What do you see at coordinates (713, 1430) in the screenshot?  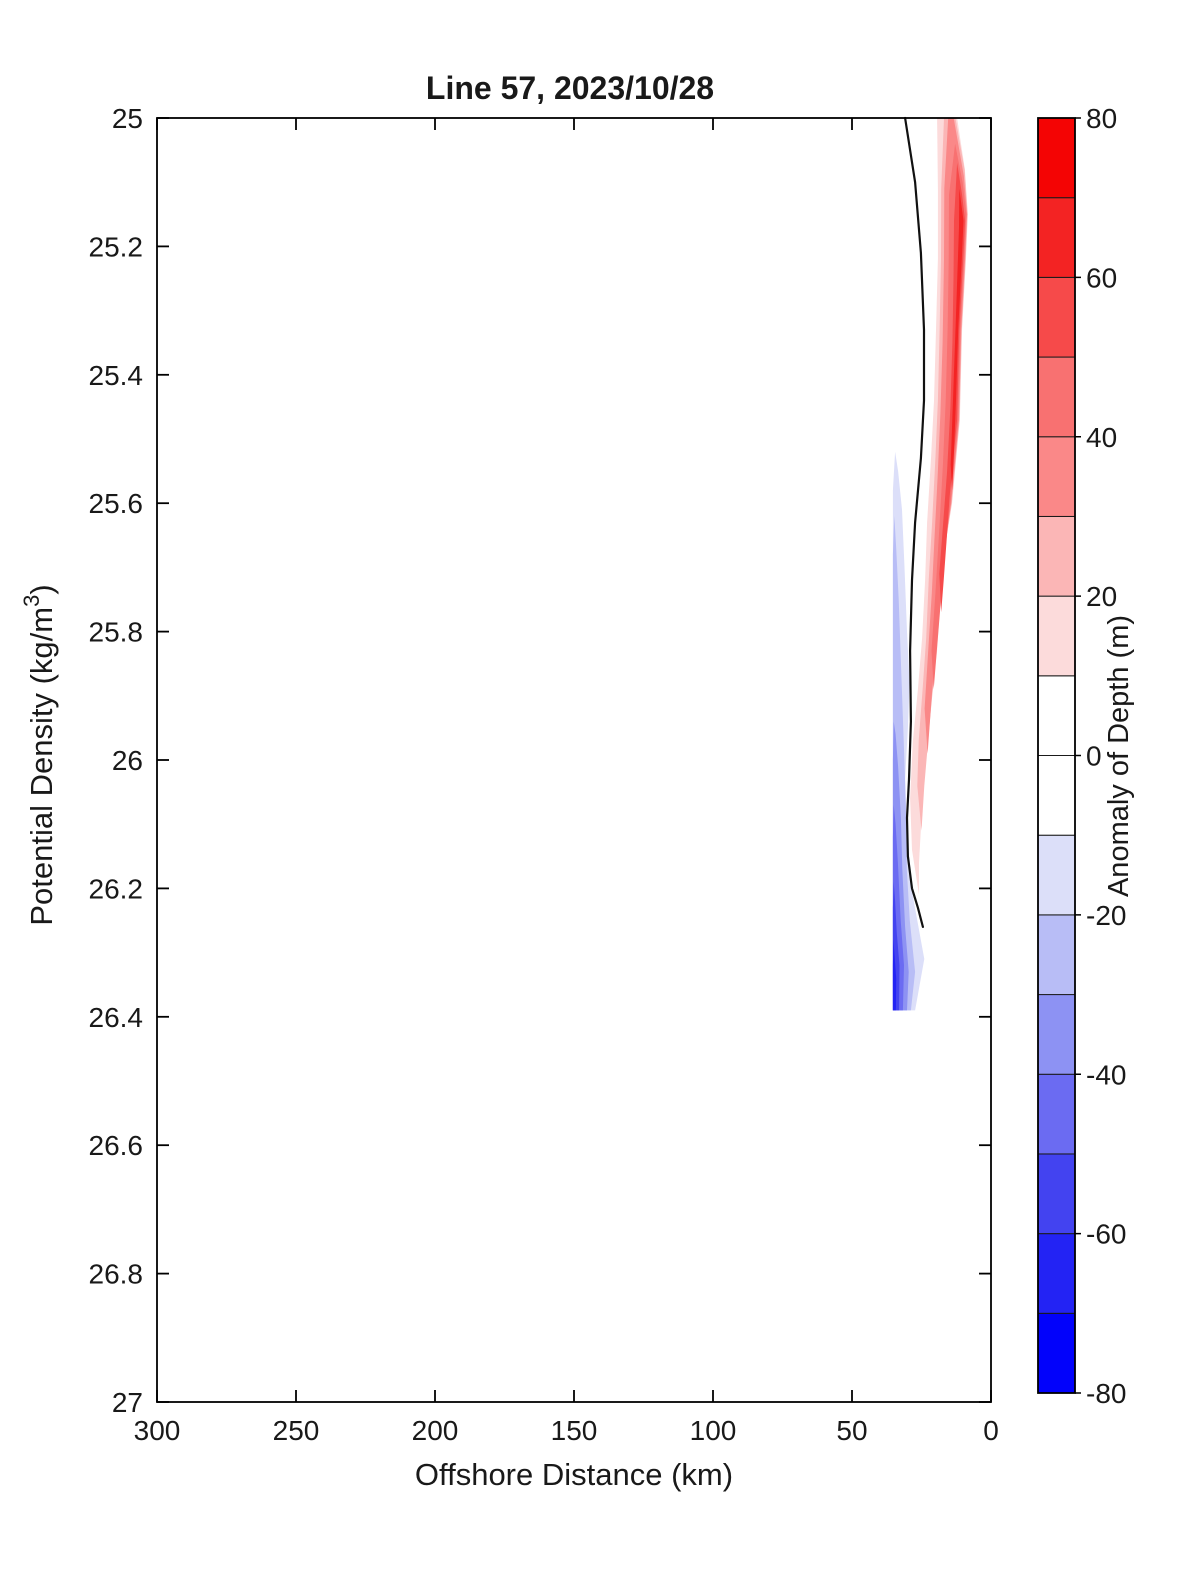 I see `x-tick-label: 100` at bounding box center [713, 1430].